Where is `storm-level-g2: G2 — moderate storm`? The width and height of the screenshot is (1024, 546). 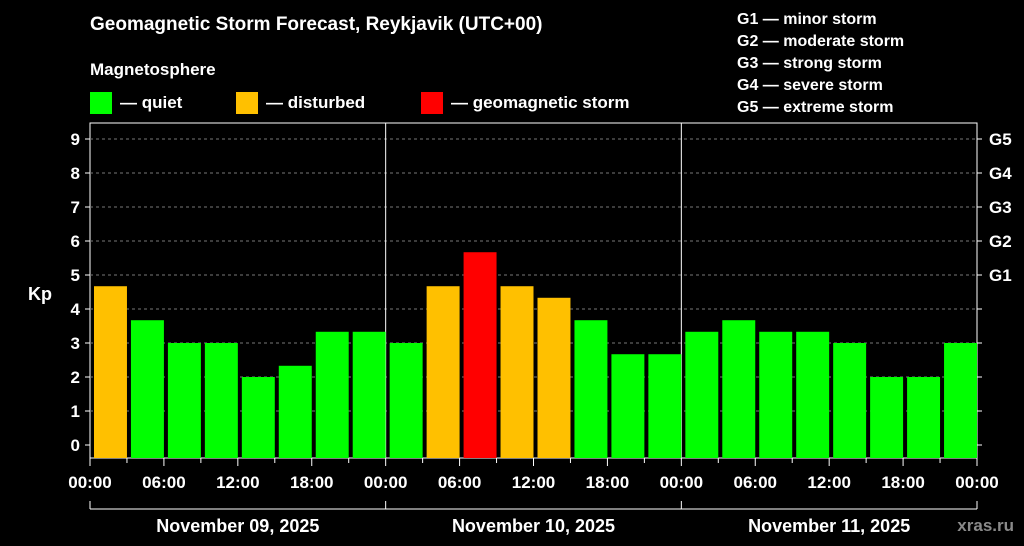 storm-level-g2: G2 — moderate storm is located at coordinates (821, 41).